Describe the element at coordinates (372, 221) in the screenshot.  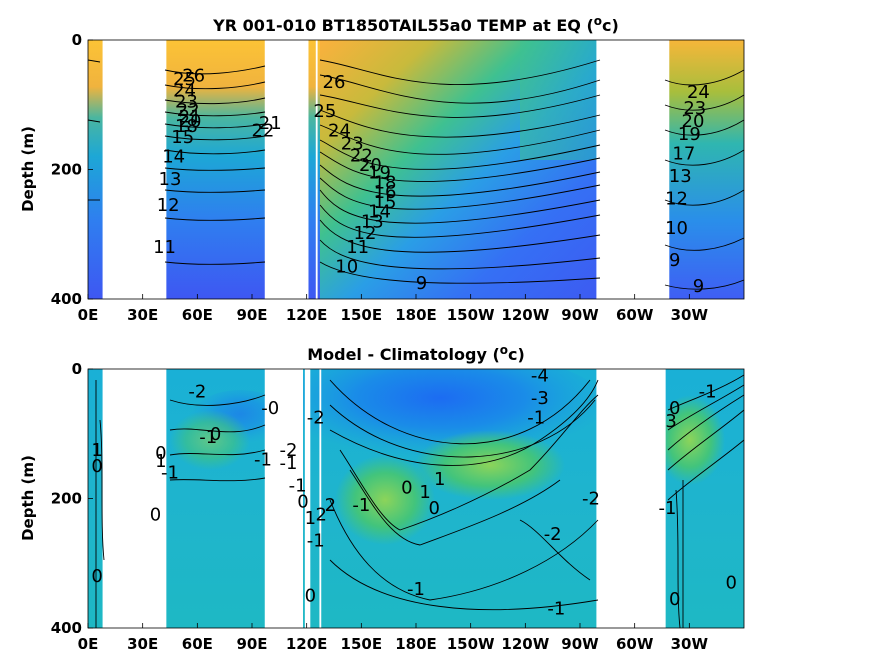
I see `contour-label: 13` at that location.